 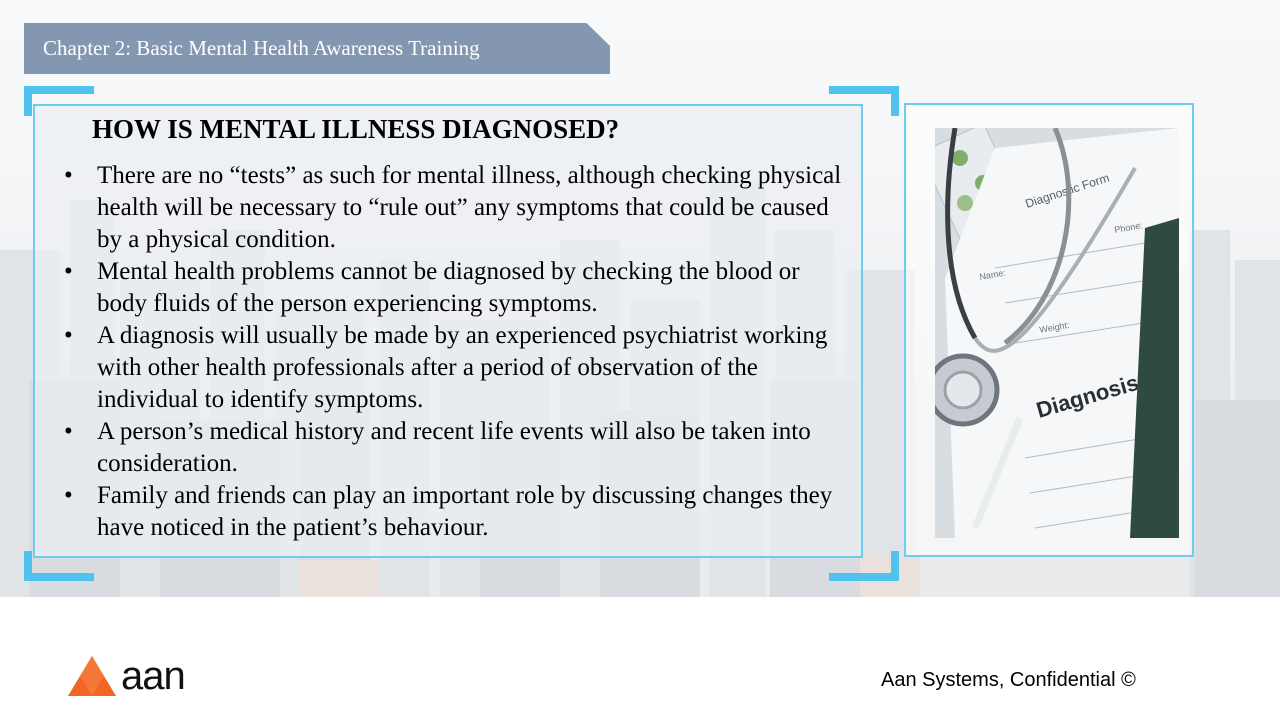 I want to click on logo-wordmark: aan, so click(x=153, y=676).